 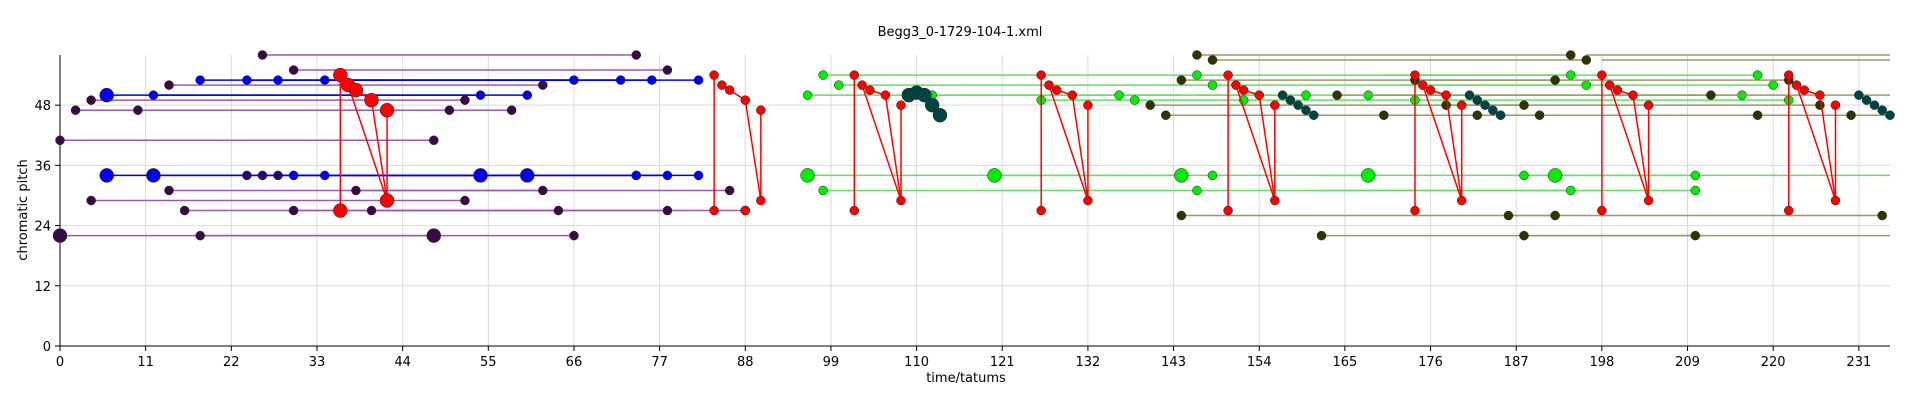 What do you see at coordinates (745, 362) in the screenshot?
I see `x-tick-label: 88` at bounding box center [745, 362].